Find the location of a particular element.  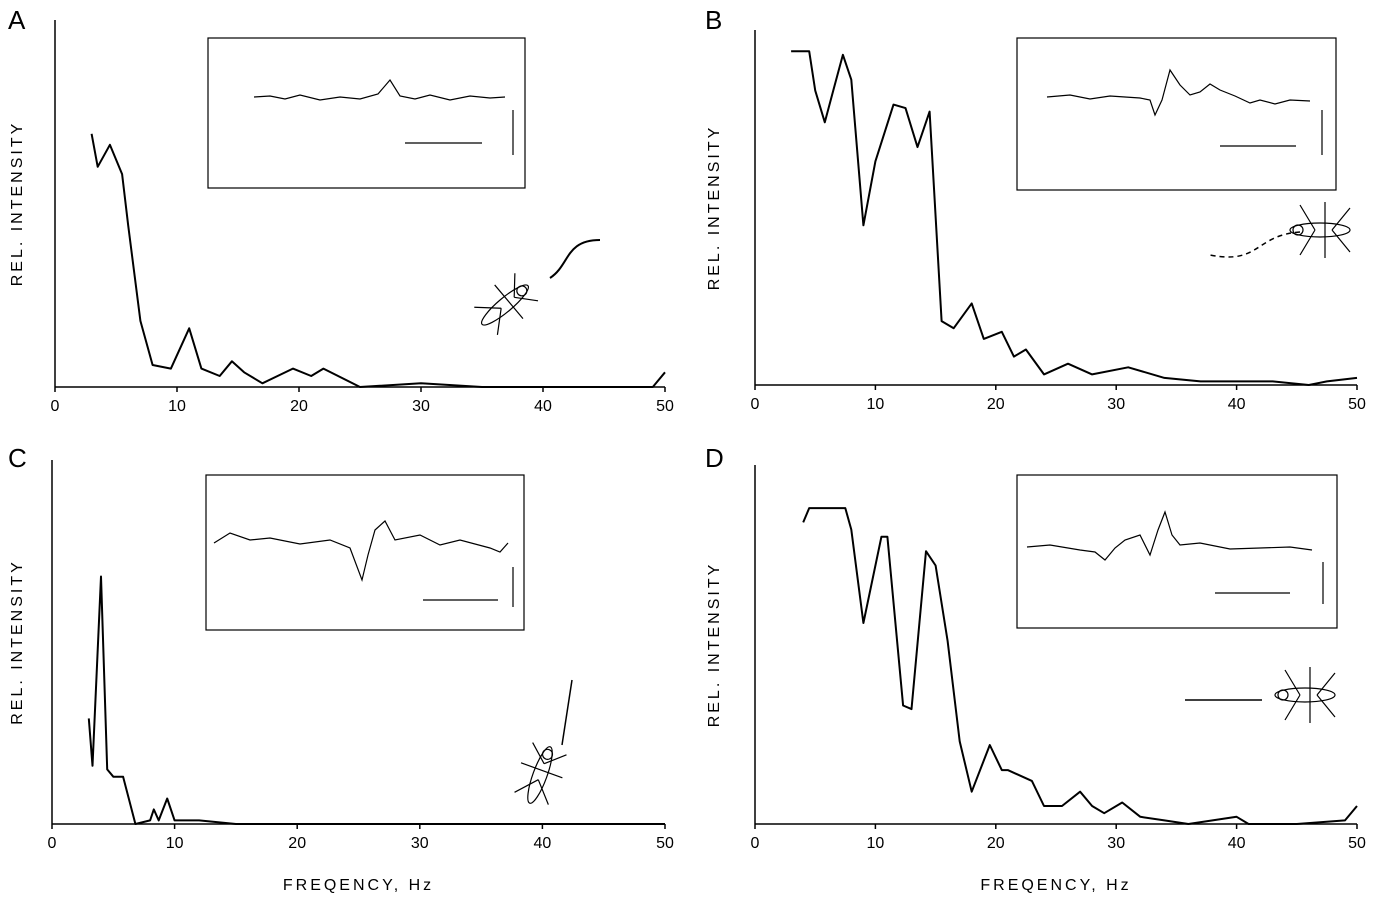

panel-label: D is located at coordinates (714, 458).